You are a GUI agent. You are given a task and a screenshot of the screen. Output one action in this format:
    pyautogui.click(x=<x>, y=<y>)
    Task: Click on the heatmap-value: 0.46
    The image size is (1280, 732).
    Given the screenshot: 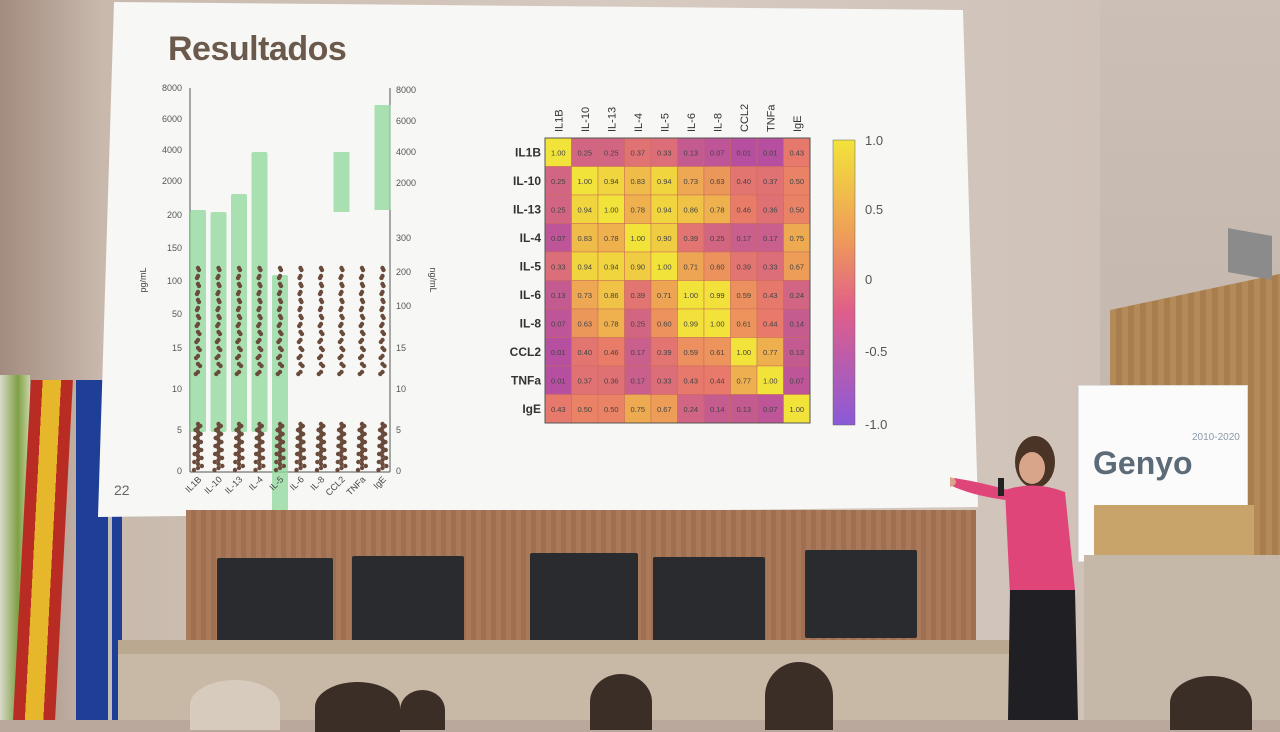 What is the action you would take?
    pyautogui.click(x=611, y=352)
    